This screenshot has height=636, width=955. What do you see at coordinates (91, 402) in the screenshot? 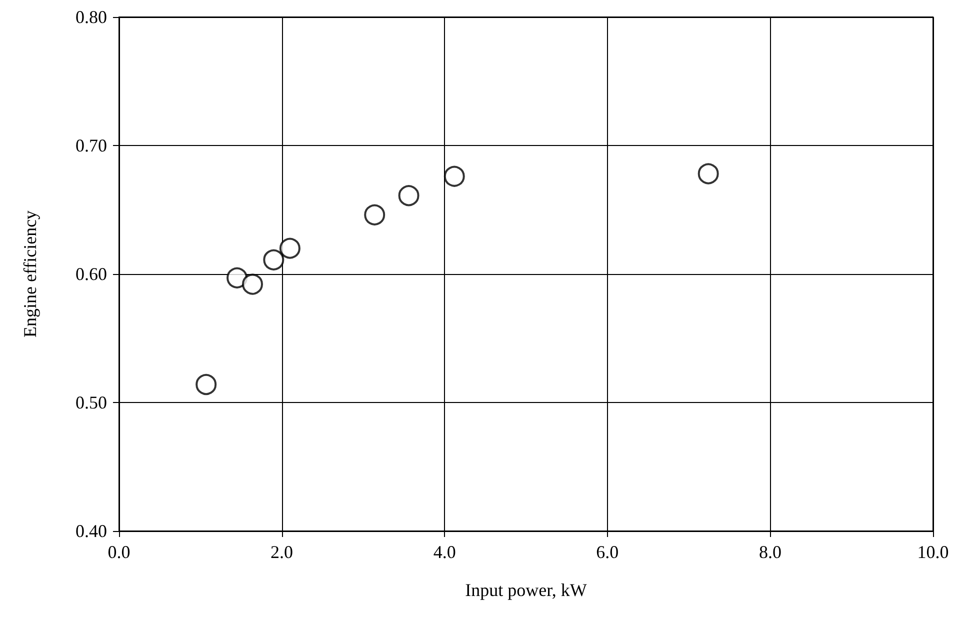
I see `y-tick-label: 0.50` at bounding box center [91, 402].